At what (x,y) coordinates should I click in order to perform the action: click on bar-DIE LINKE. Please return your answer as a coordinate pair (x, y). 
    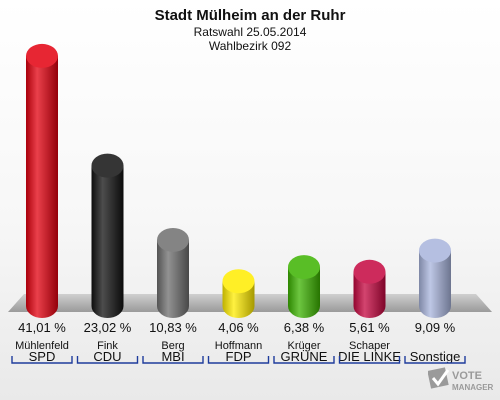
    Looking at the image, I should click on (369, 288).